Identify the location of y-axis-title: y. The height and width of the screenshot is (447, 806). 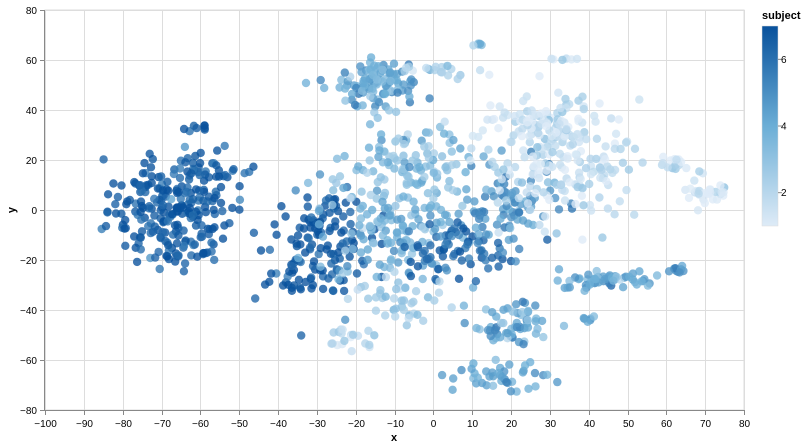
(12, 209).